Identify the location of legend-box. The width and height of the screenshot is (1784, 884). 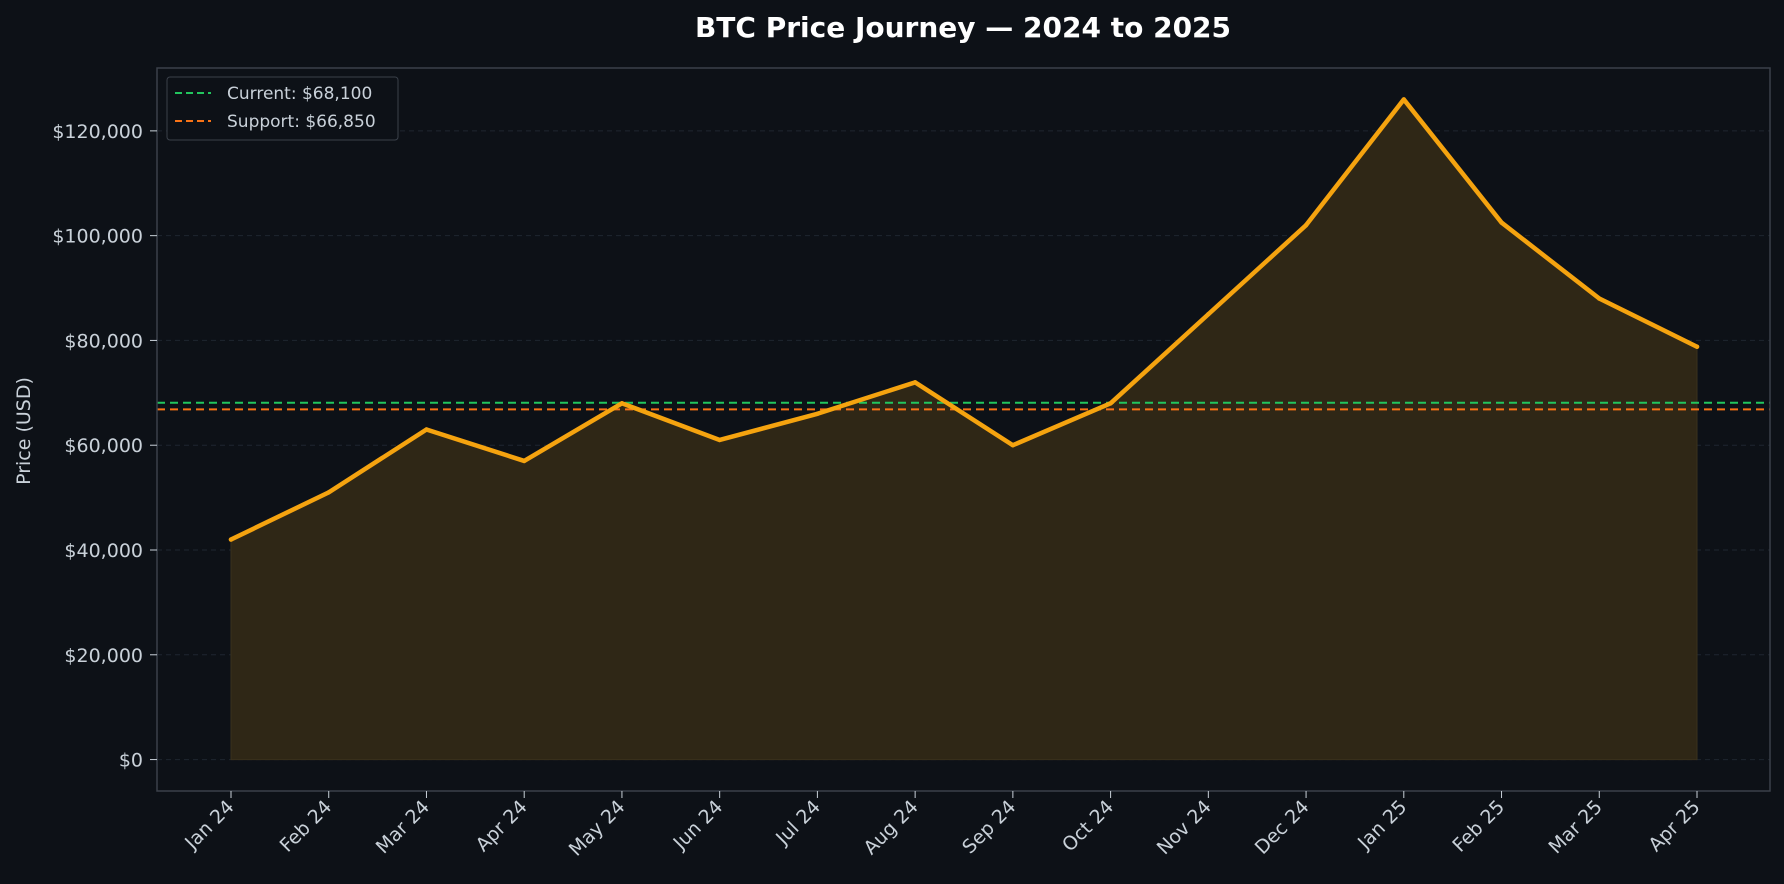
(282, 108).